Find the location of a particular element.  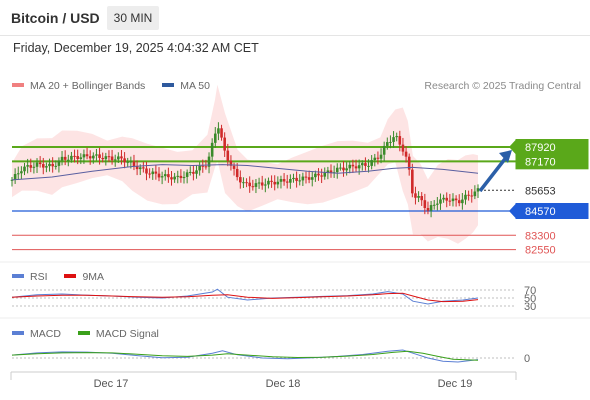

legend-item-rsi: RSI is located at coordinates (30, 277).